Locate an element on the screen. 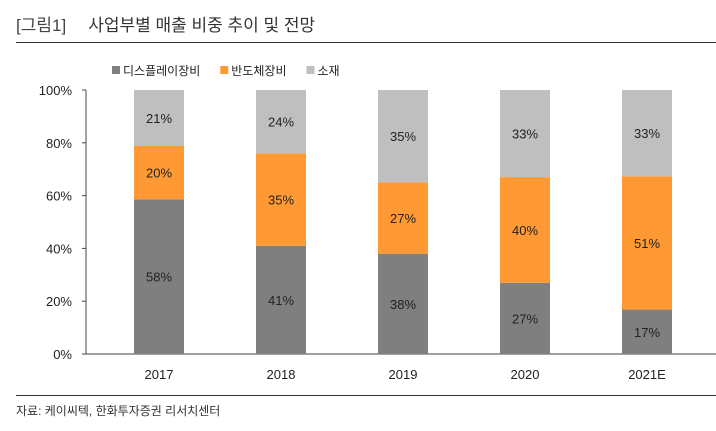 This screenshot has height=431, width=716. y-tick-label: 0% is located at coordinates (62, 354).